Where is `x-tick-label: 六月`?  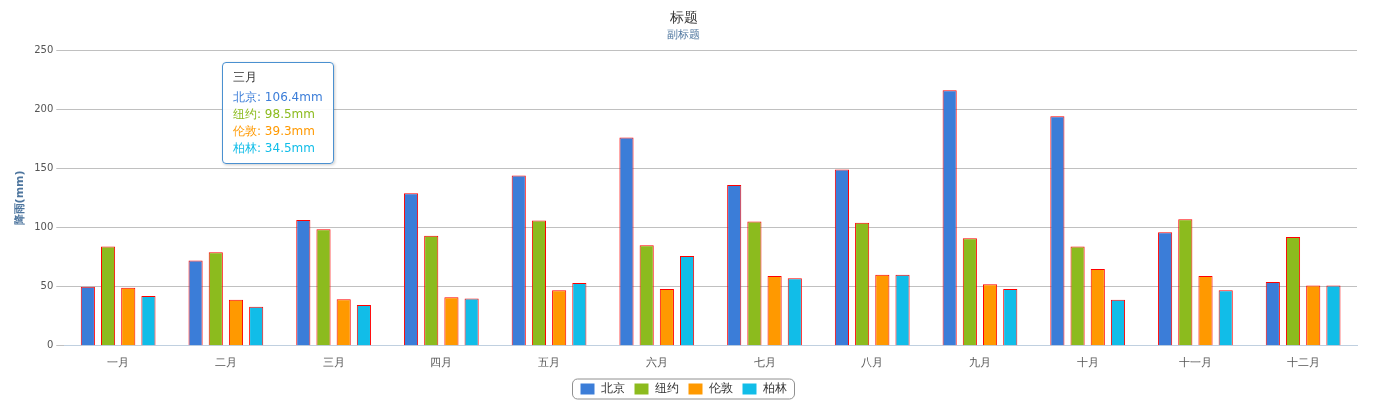
x-tick-label: 六月 is located at coordinates (656, 363).